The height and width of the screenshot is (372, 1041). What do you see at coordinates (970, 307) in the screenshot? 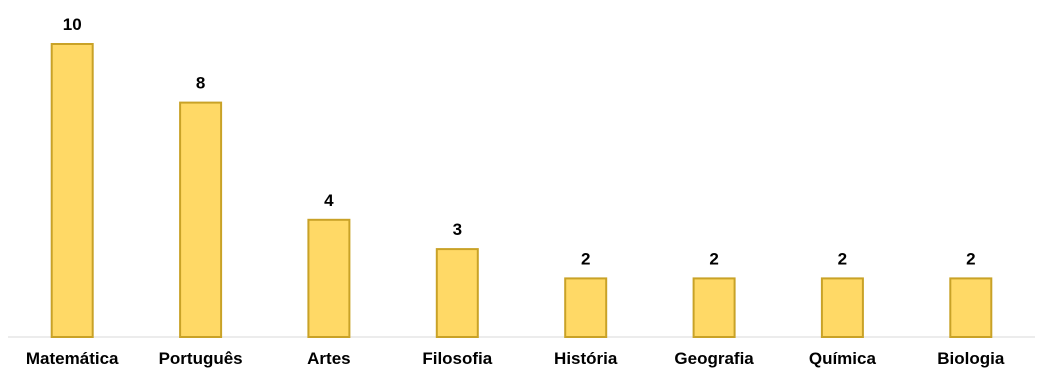
I see `bar-biologia` at bounding box center [970, 307].